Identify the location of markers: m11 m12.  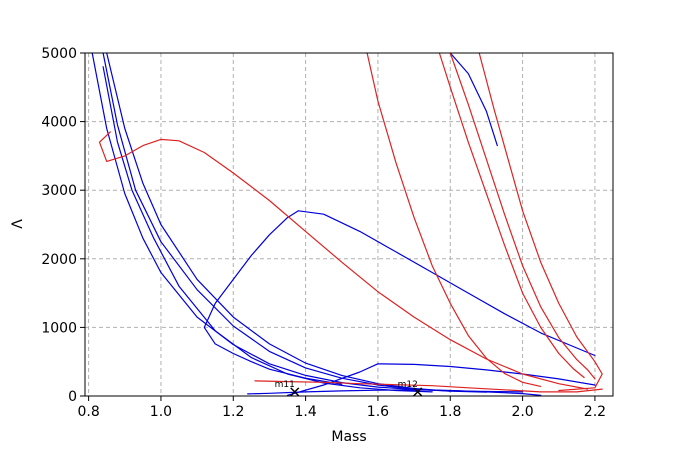
(349, 388).